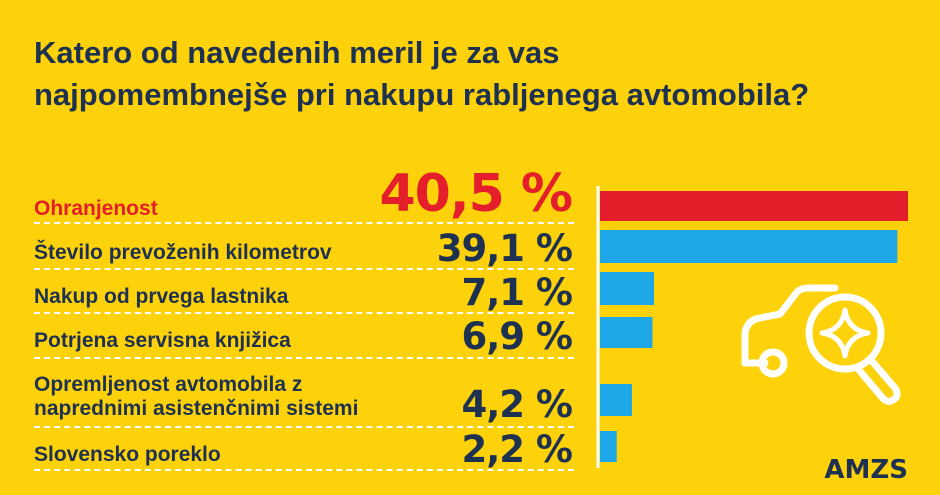  Describe the element at coordinates (517, 449) in the screenshot. I see `data-label-5: 2,2 %` at that location.